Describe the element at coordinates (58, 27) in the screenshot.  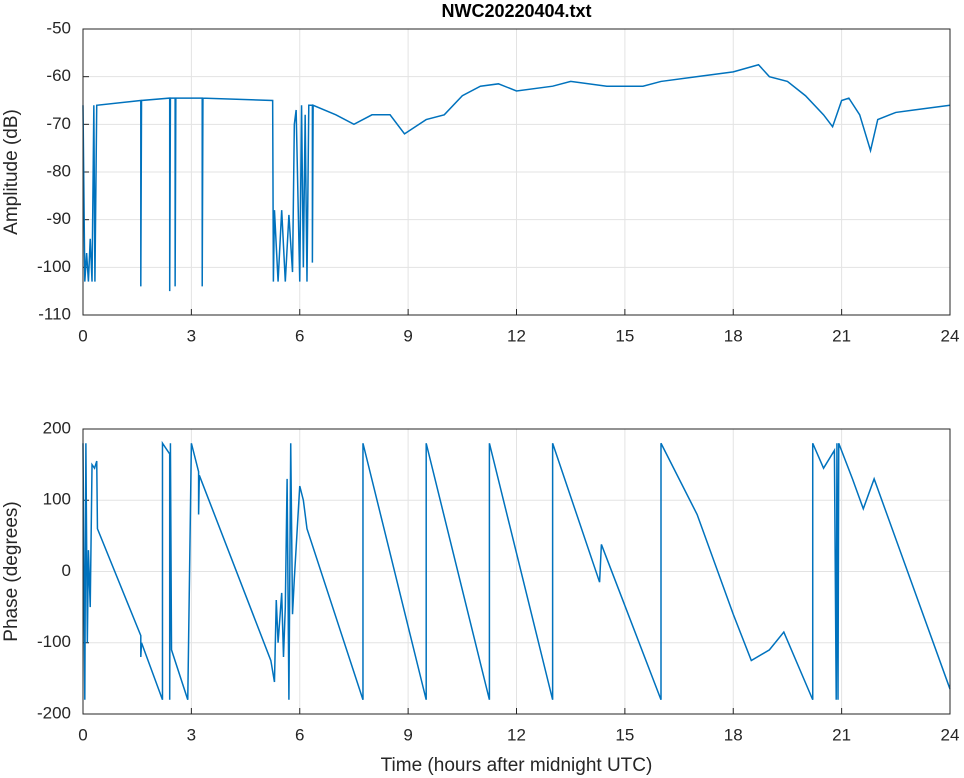
I see `y-tick-label: -50` at that location.